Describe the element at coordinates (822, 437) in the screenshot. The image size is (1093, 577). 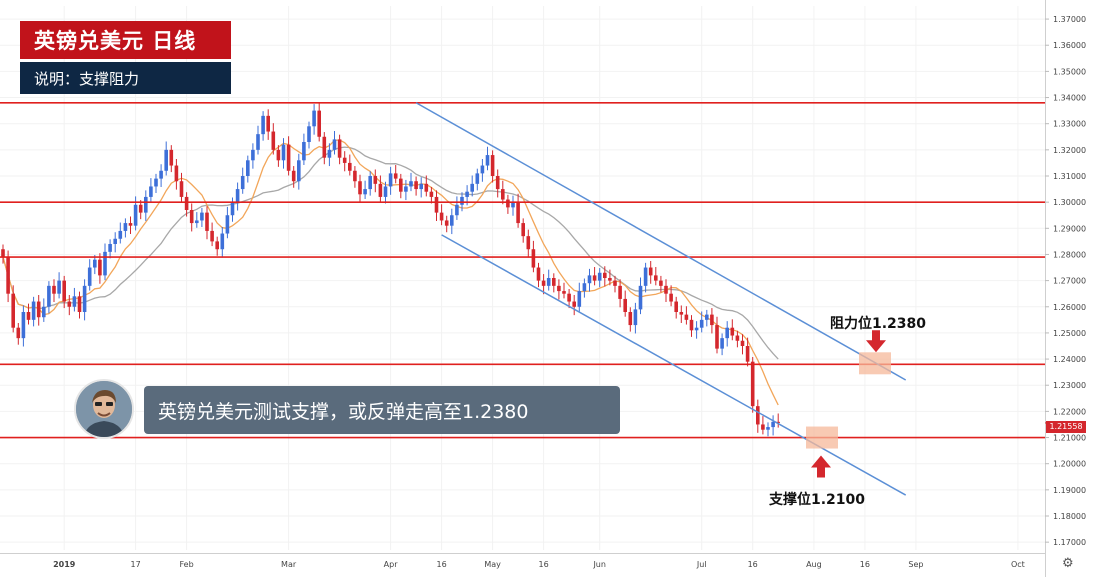
I see `support-highlight` at that location.